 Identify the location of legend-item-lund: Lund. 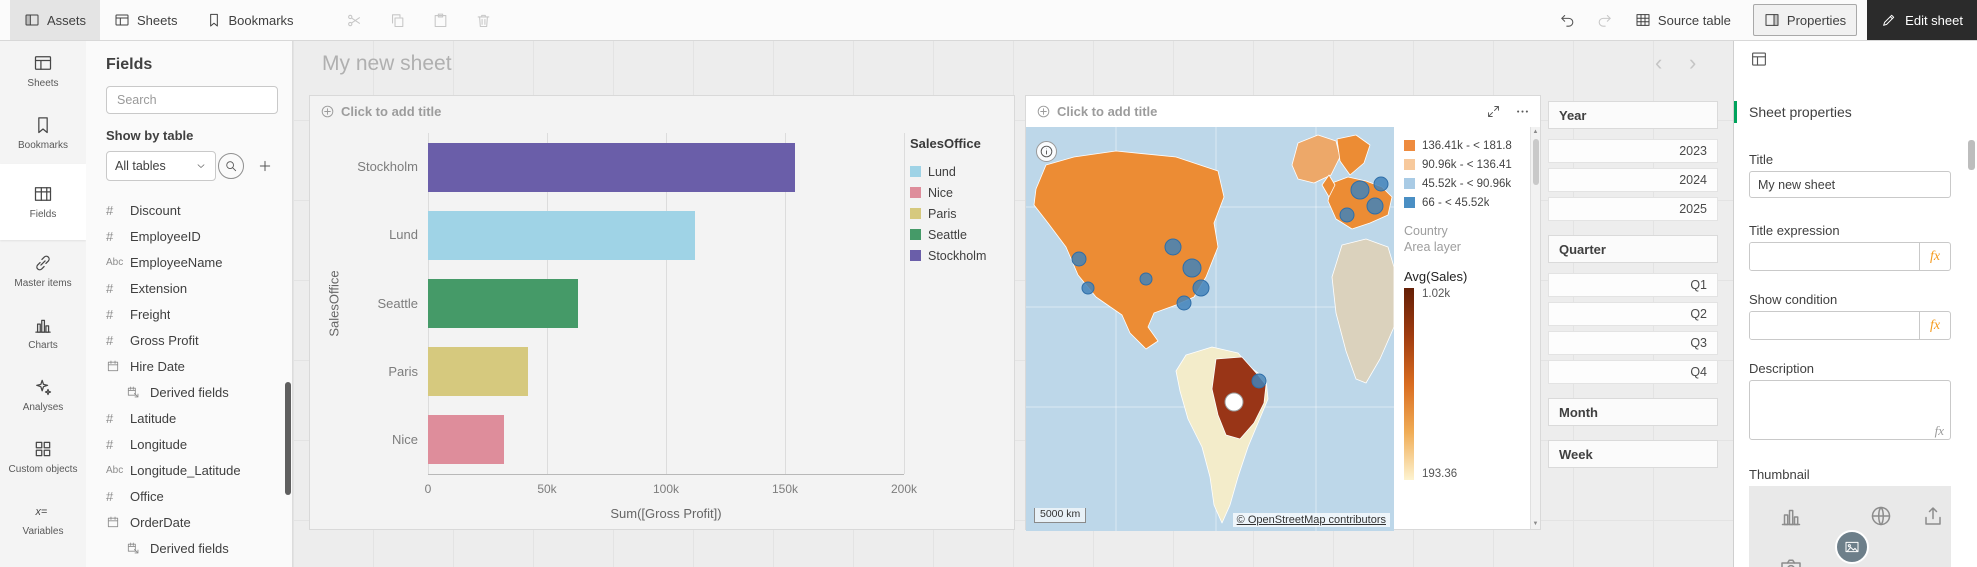
(948, 171).